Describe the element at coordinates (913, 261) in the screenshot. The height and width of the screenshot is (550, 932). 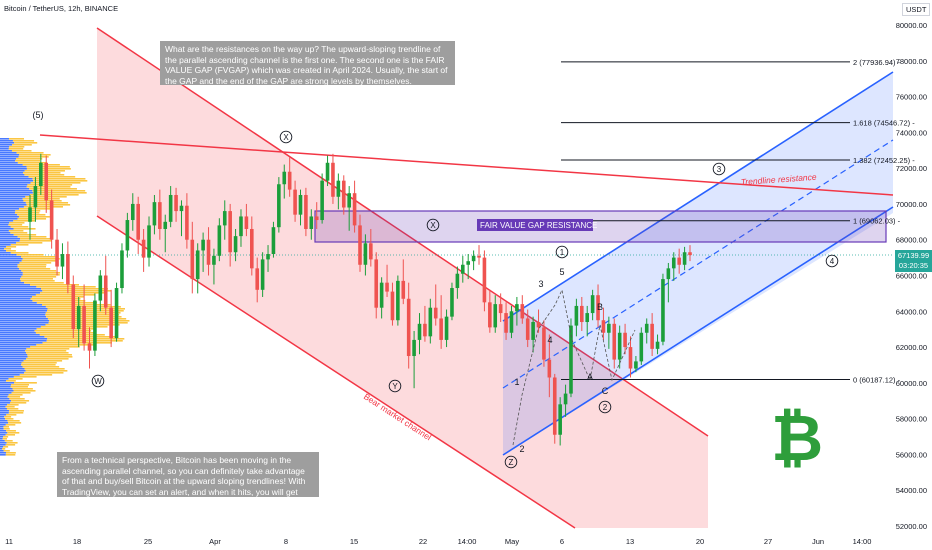
I see `current-price-tag: 67139.99 03:20:35` at that location.